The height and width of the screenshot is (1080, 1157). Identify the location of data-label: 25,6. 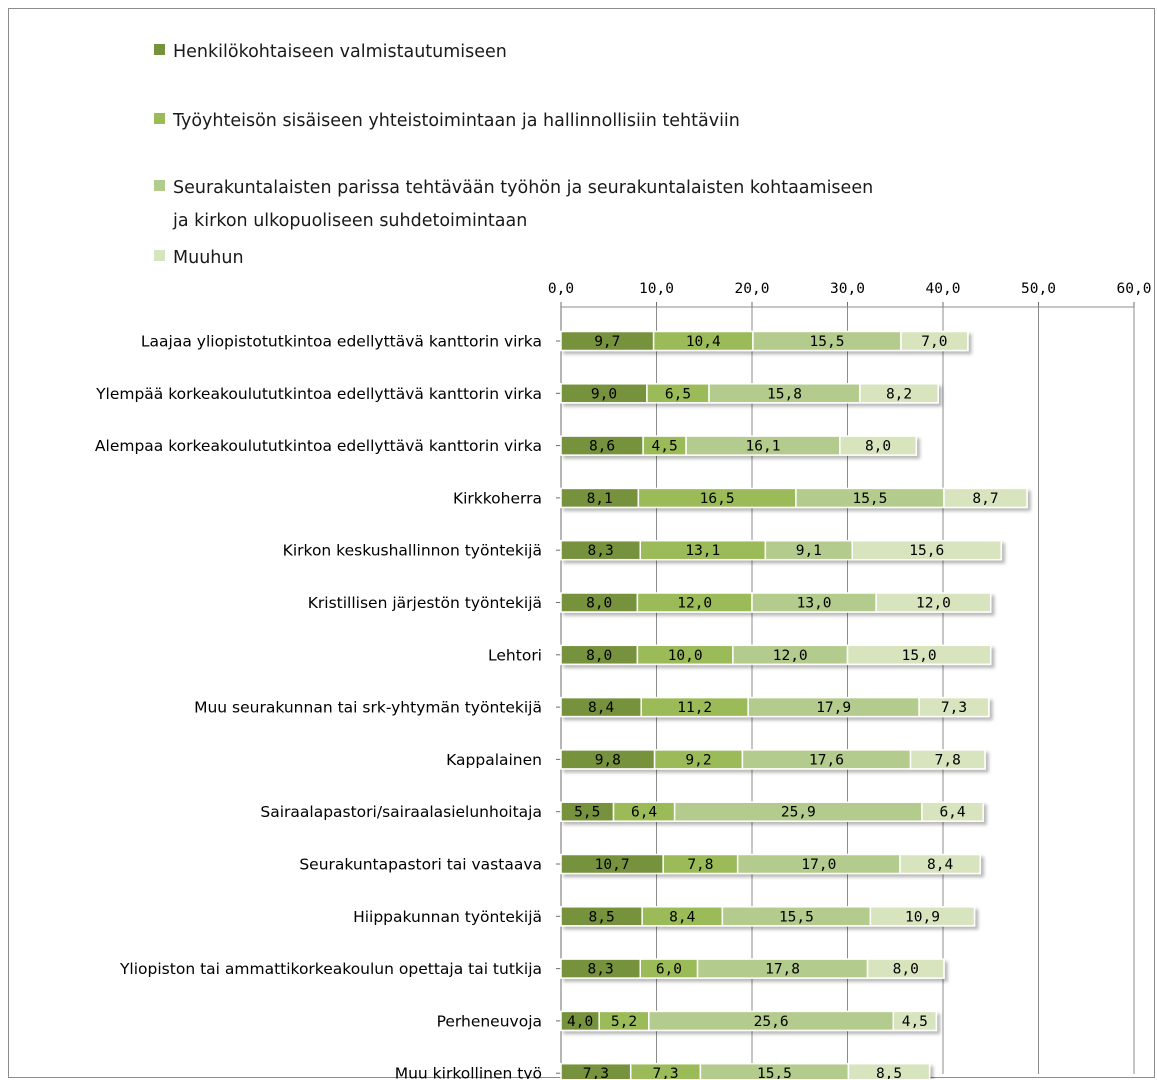
(771, 1022).